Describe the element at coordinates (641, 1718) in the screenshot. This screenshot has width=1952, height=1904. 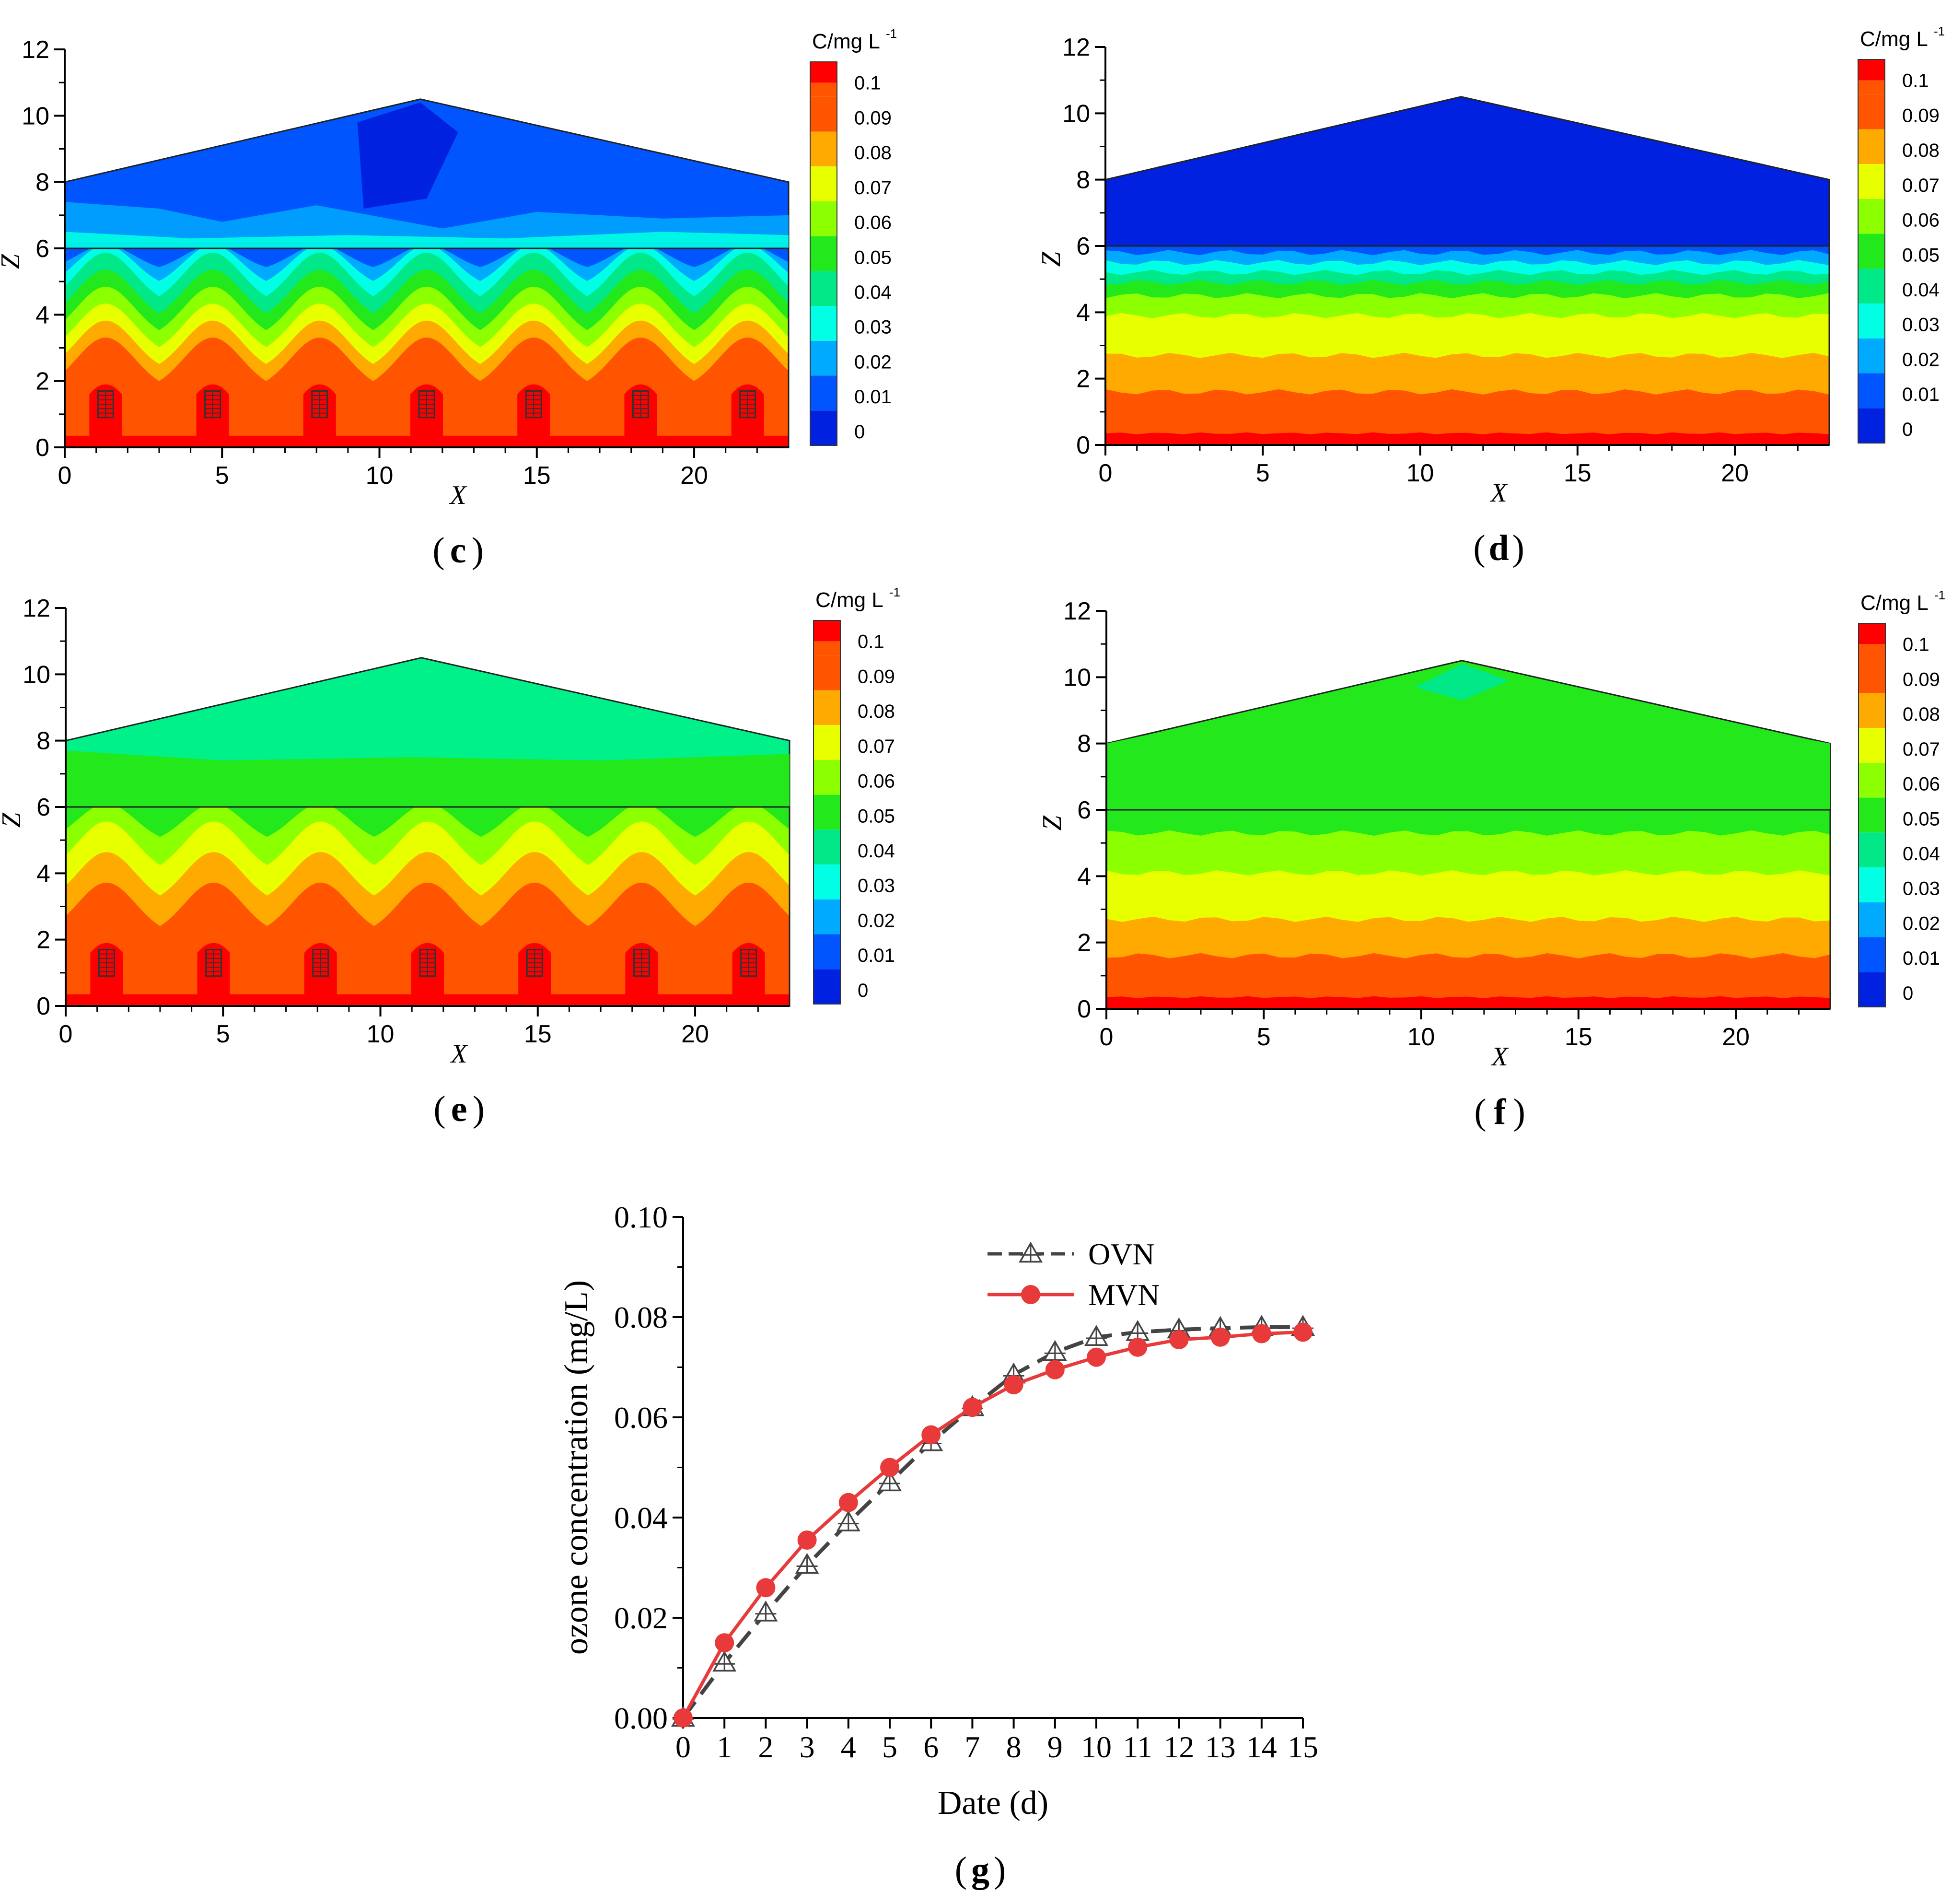
I see `y-tick-label: 0.00` at that location.